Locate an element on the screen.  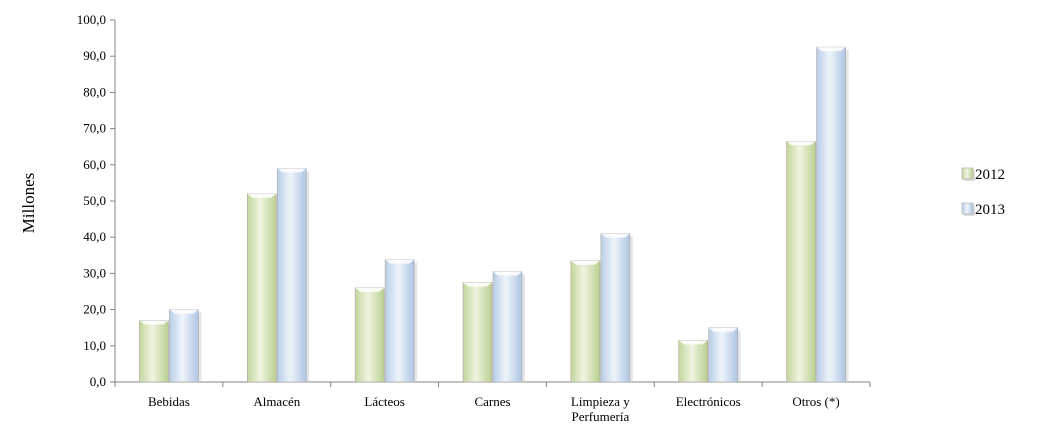
x-tick-label: Lácteos is located at coordinates (384, 401).